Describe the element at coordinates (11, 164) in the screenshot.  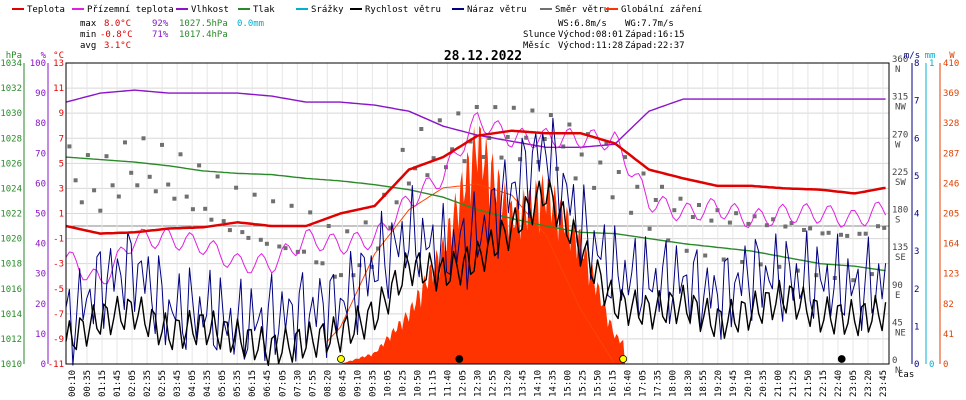
I see `hpa-tick-label: 1026` at that location.